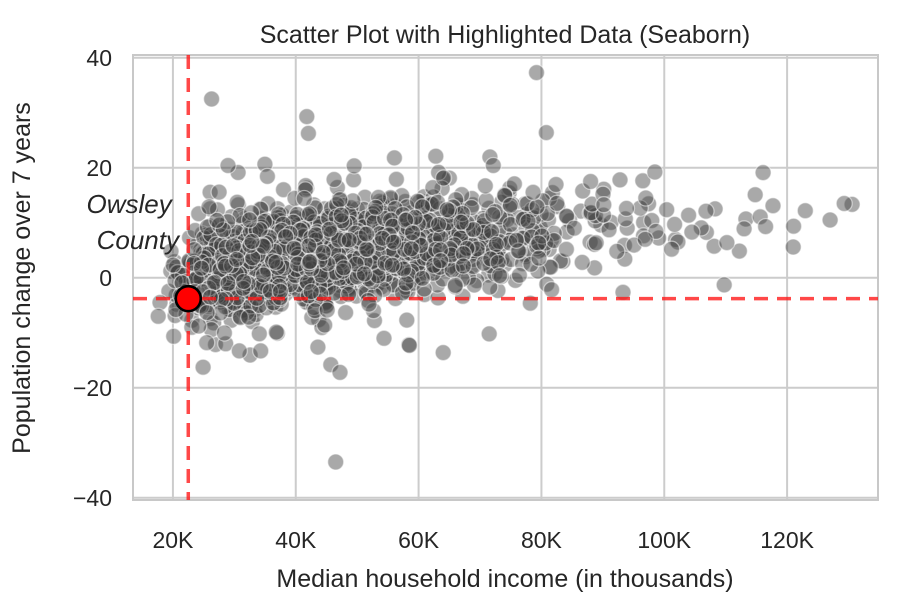 The height and width of the screenshot is (613, 897). What do you see at coordinates (92, 498) in the screenshot?
I see `y-tick-label: −40` at bounding box center [92, 498].